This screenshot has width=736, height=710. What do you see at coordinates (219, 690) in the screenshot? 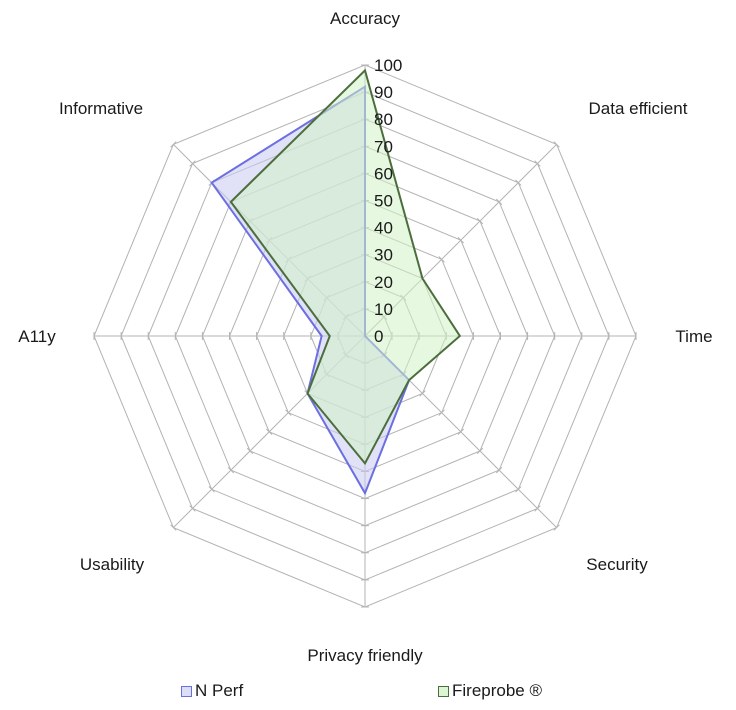
I see `legend-label: N Perf` at bounding box center [219, 690].